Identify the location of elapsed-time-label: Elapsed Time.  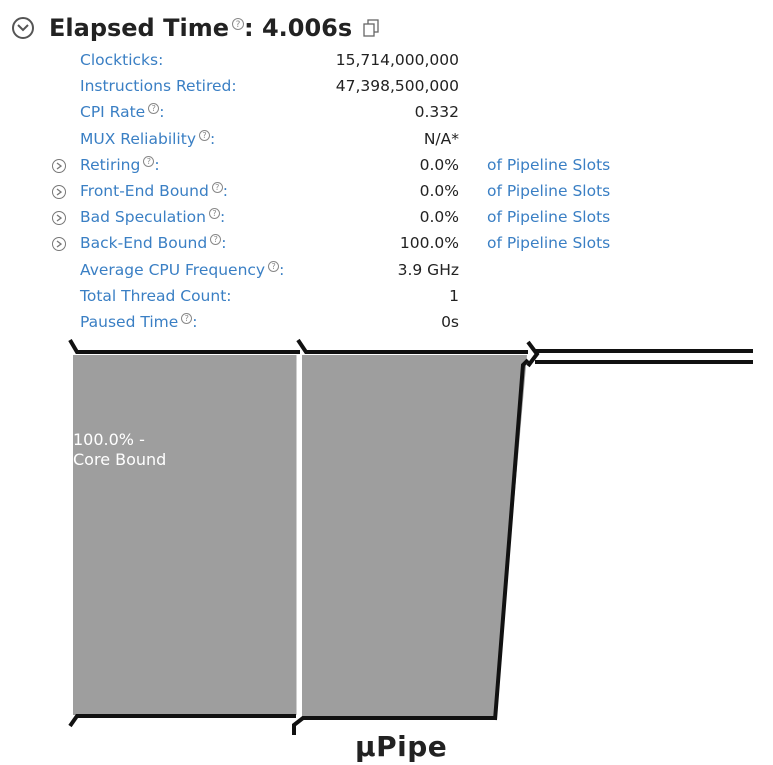
(139, 28).